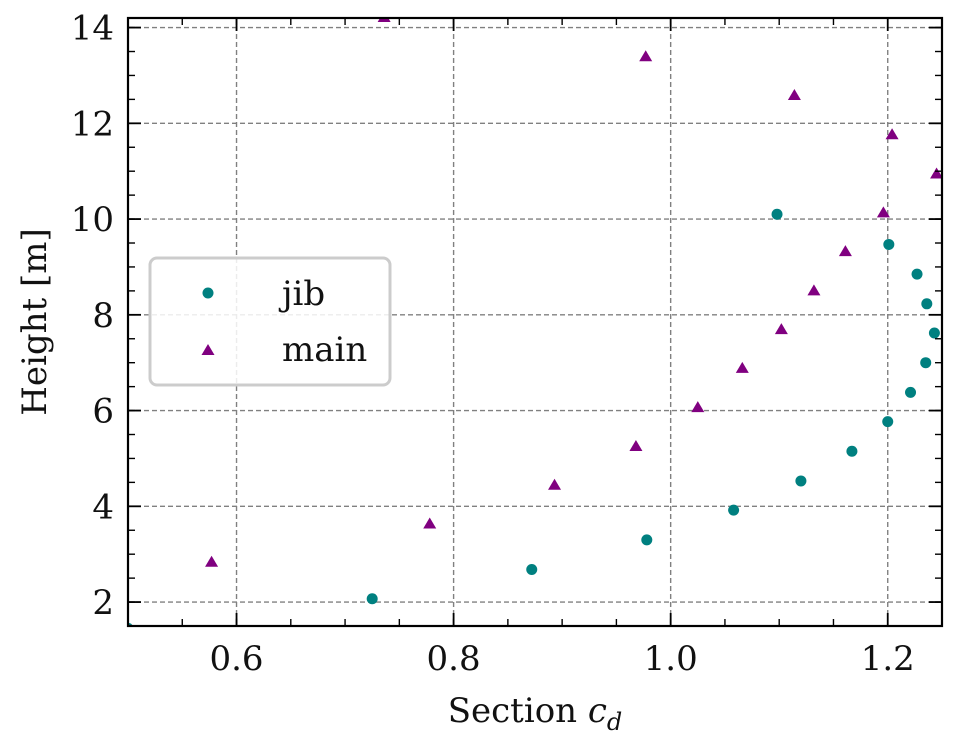  I want to click on x-tick-label: 0.6, so click(236, 659).